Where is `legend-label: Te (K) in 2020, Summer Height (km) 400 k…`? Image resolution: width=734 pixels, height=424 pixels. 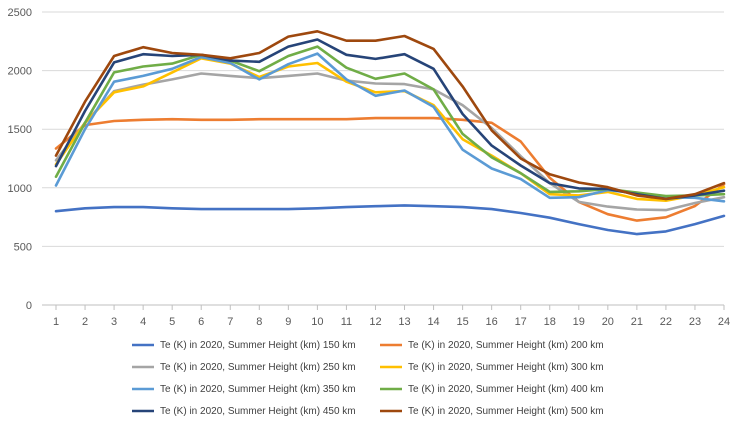 legend-label: Te (K) in 2020, Summer Height (km) 400 k… is located at coordinates (506, 389).